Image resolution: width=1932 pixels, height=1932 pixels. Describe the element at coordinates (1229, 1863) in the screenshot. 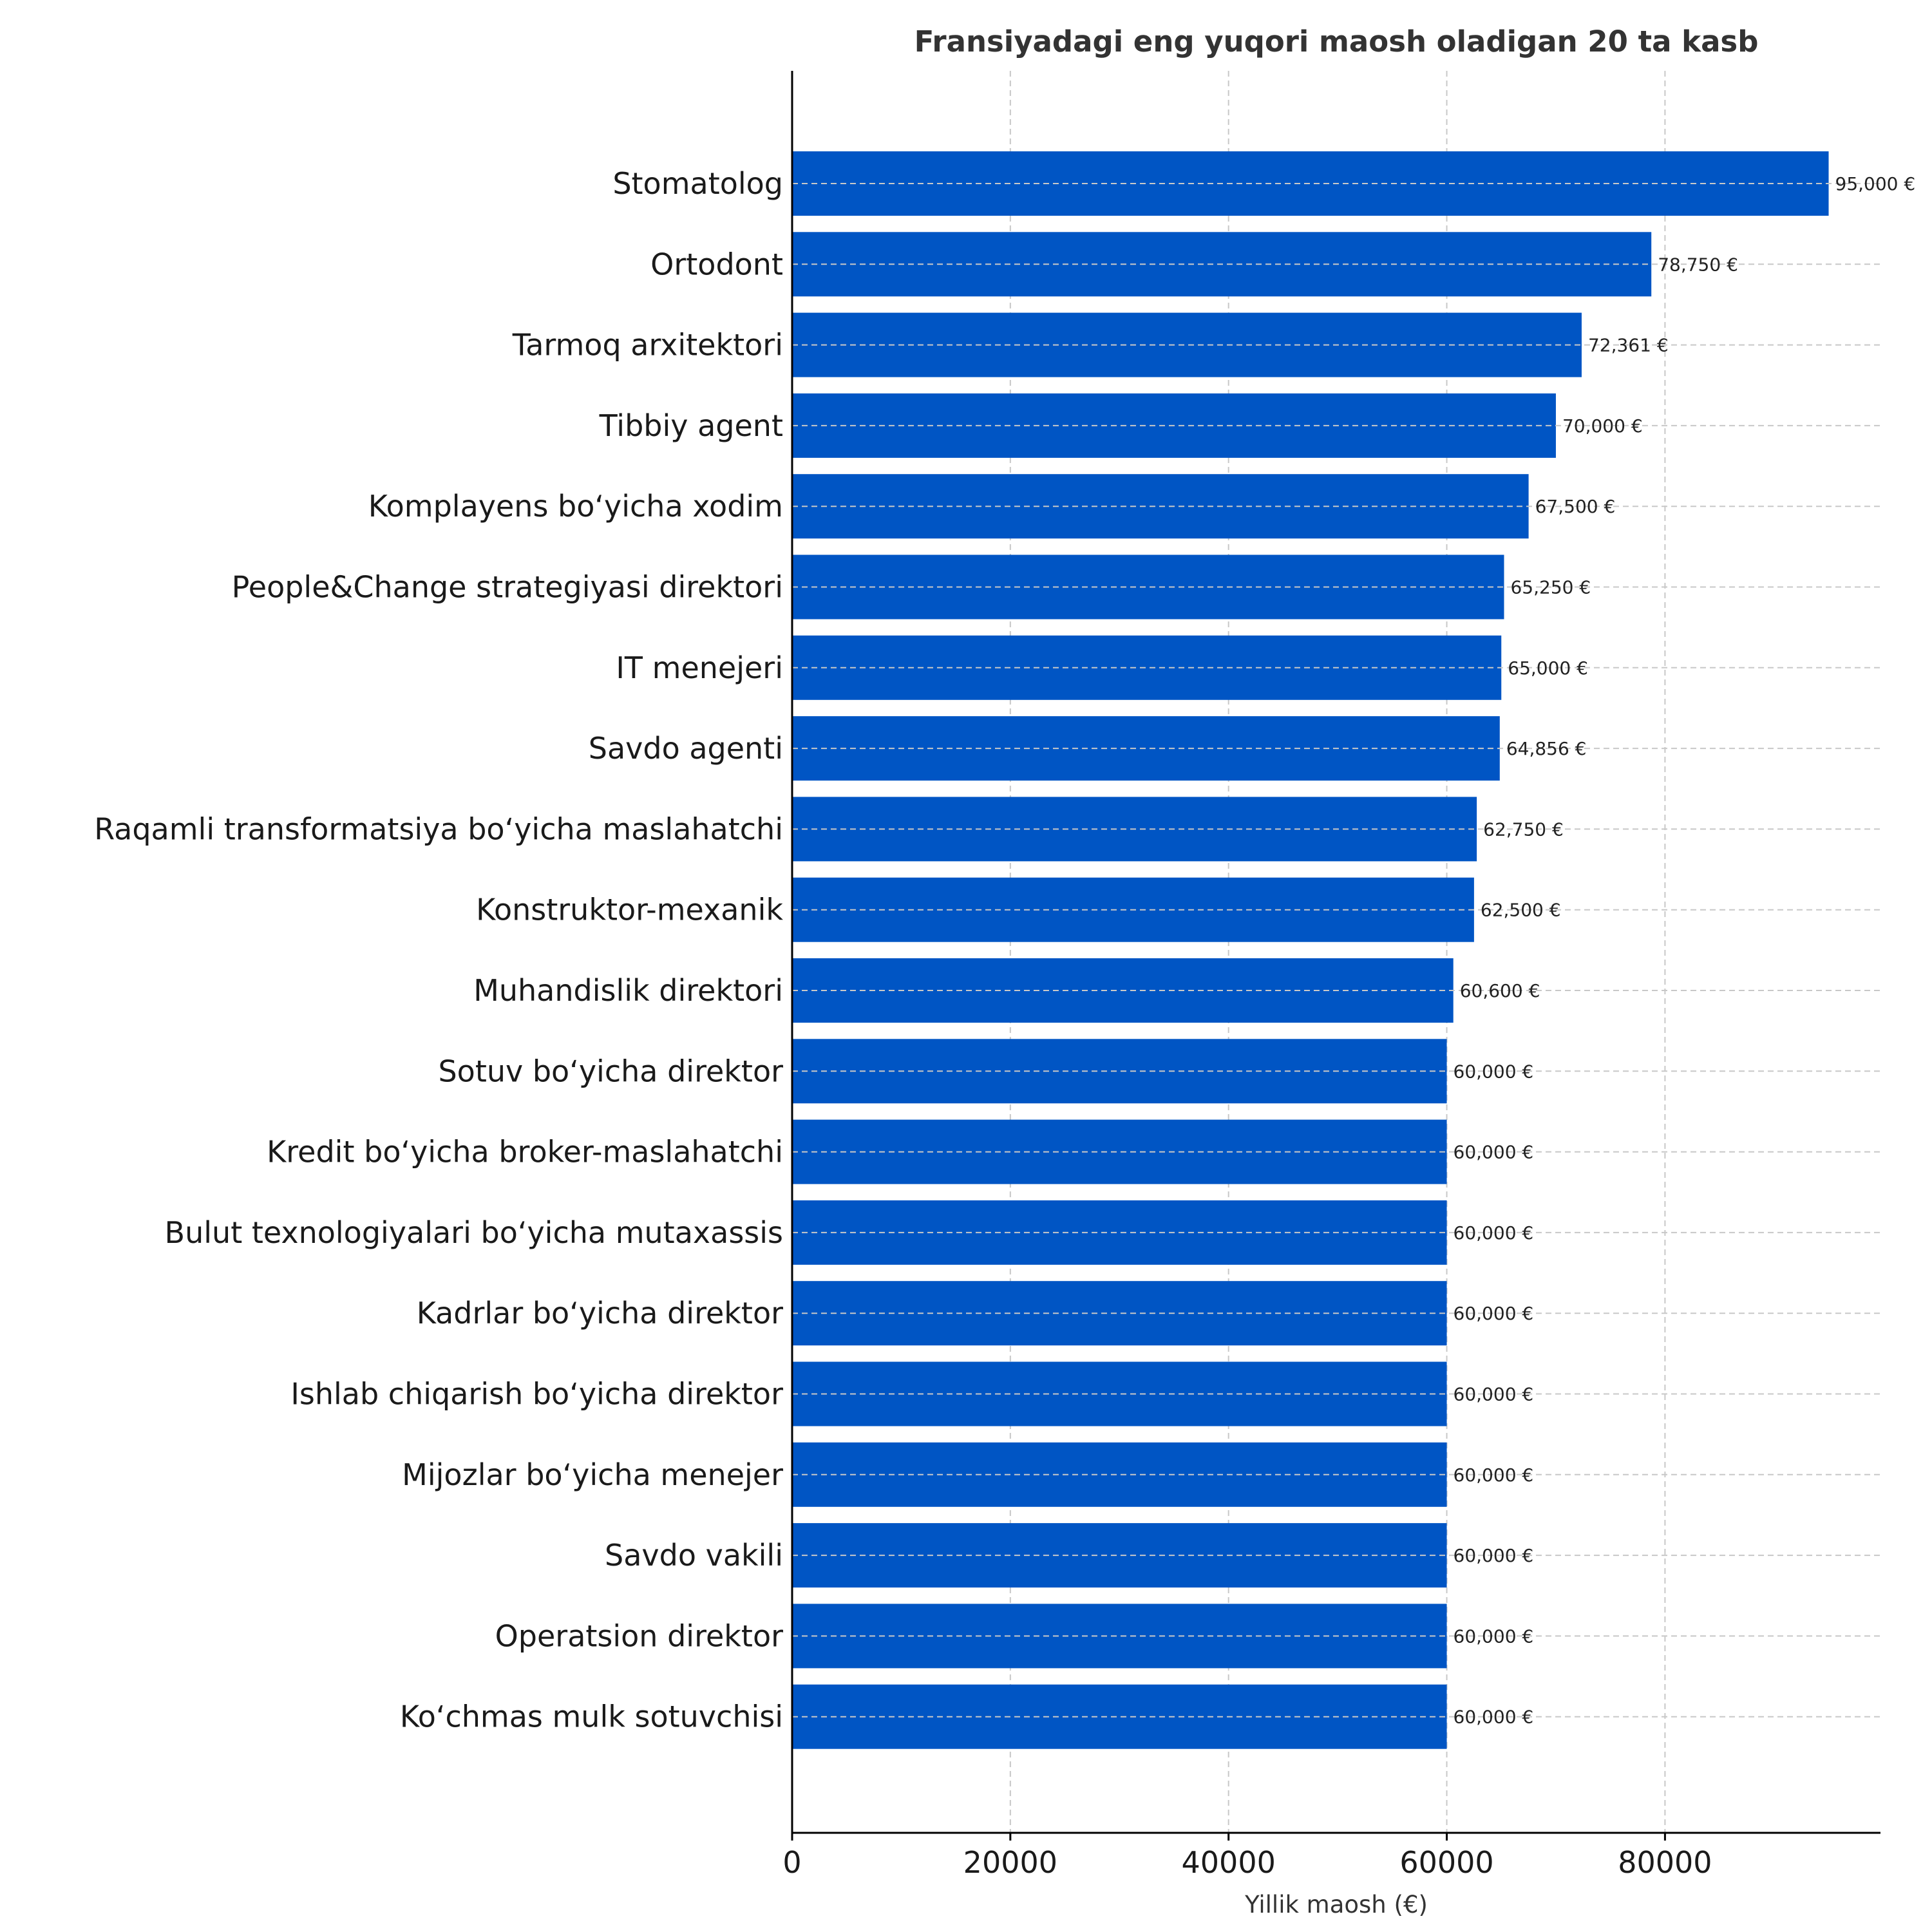

I see `x-tick-label: 40000` at that location.